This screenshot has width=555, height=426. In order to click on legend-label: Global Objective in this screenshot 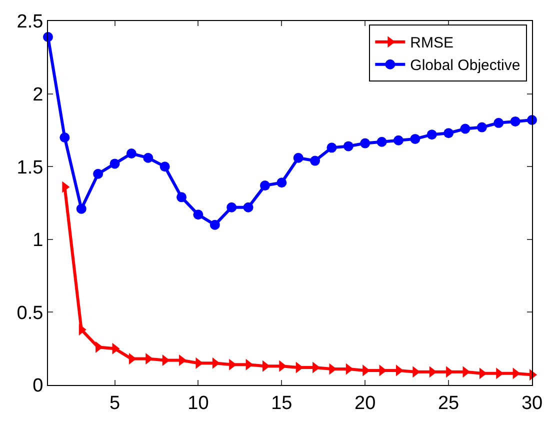, I will do `click(465, 65)`.